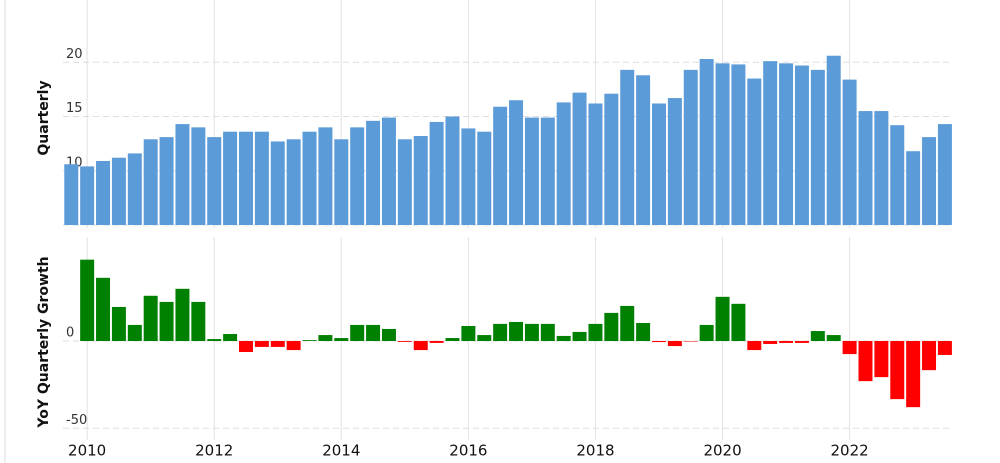 Image resolution: width=1000 pixels, height=463 pixels. I want to click on x-tick-label: 2014, so click(341, 451).